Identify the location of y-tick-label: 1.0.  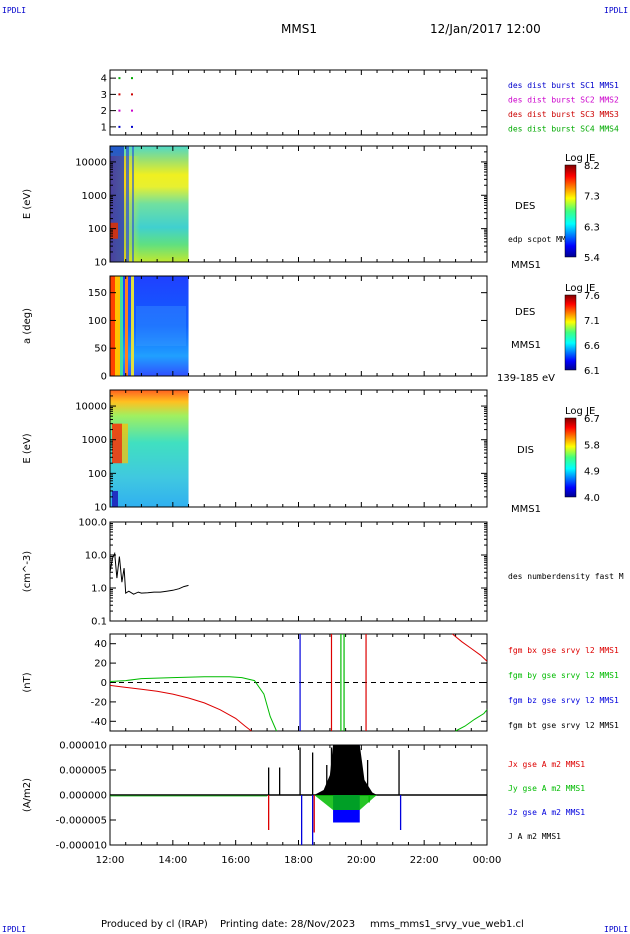
(99, 589).